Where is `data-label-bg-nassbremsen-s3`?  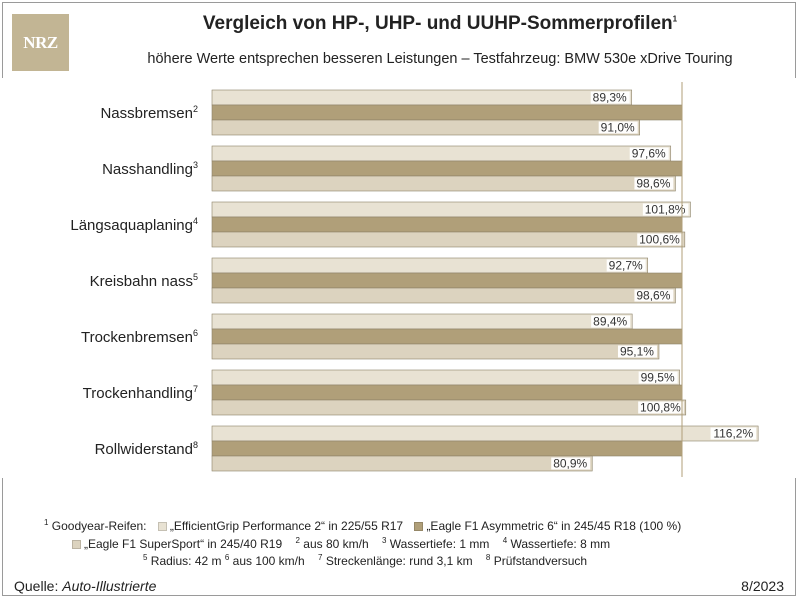
data-label-bg-nassbremsen-s3 is located at coordinates (618, 127).